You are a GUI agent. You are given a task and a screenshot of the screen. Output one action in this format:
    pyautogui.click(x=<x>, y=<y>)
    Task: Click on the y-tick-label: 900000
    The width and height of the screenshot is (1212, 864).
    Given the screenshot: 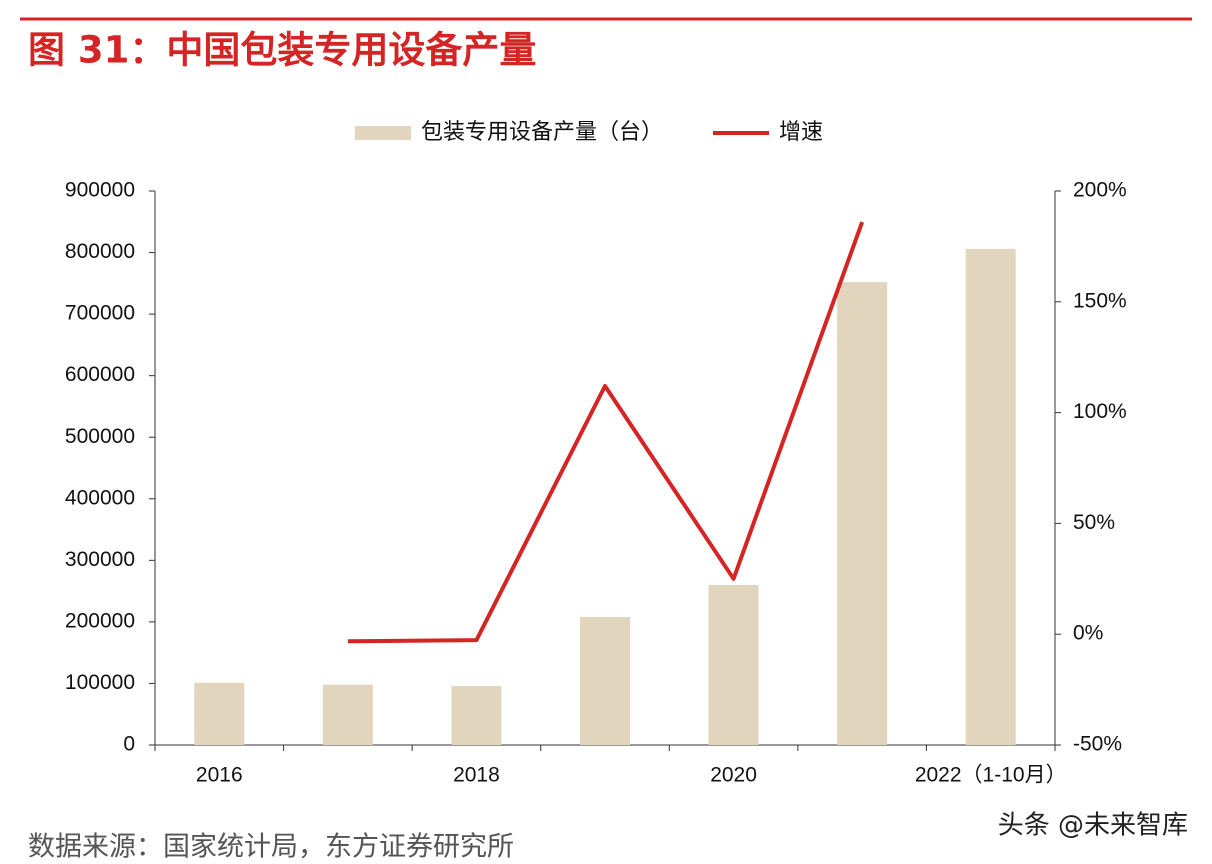 What is the action you would take?
    pyautogui.click(x=100, y=190)
    